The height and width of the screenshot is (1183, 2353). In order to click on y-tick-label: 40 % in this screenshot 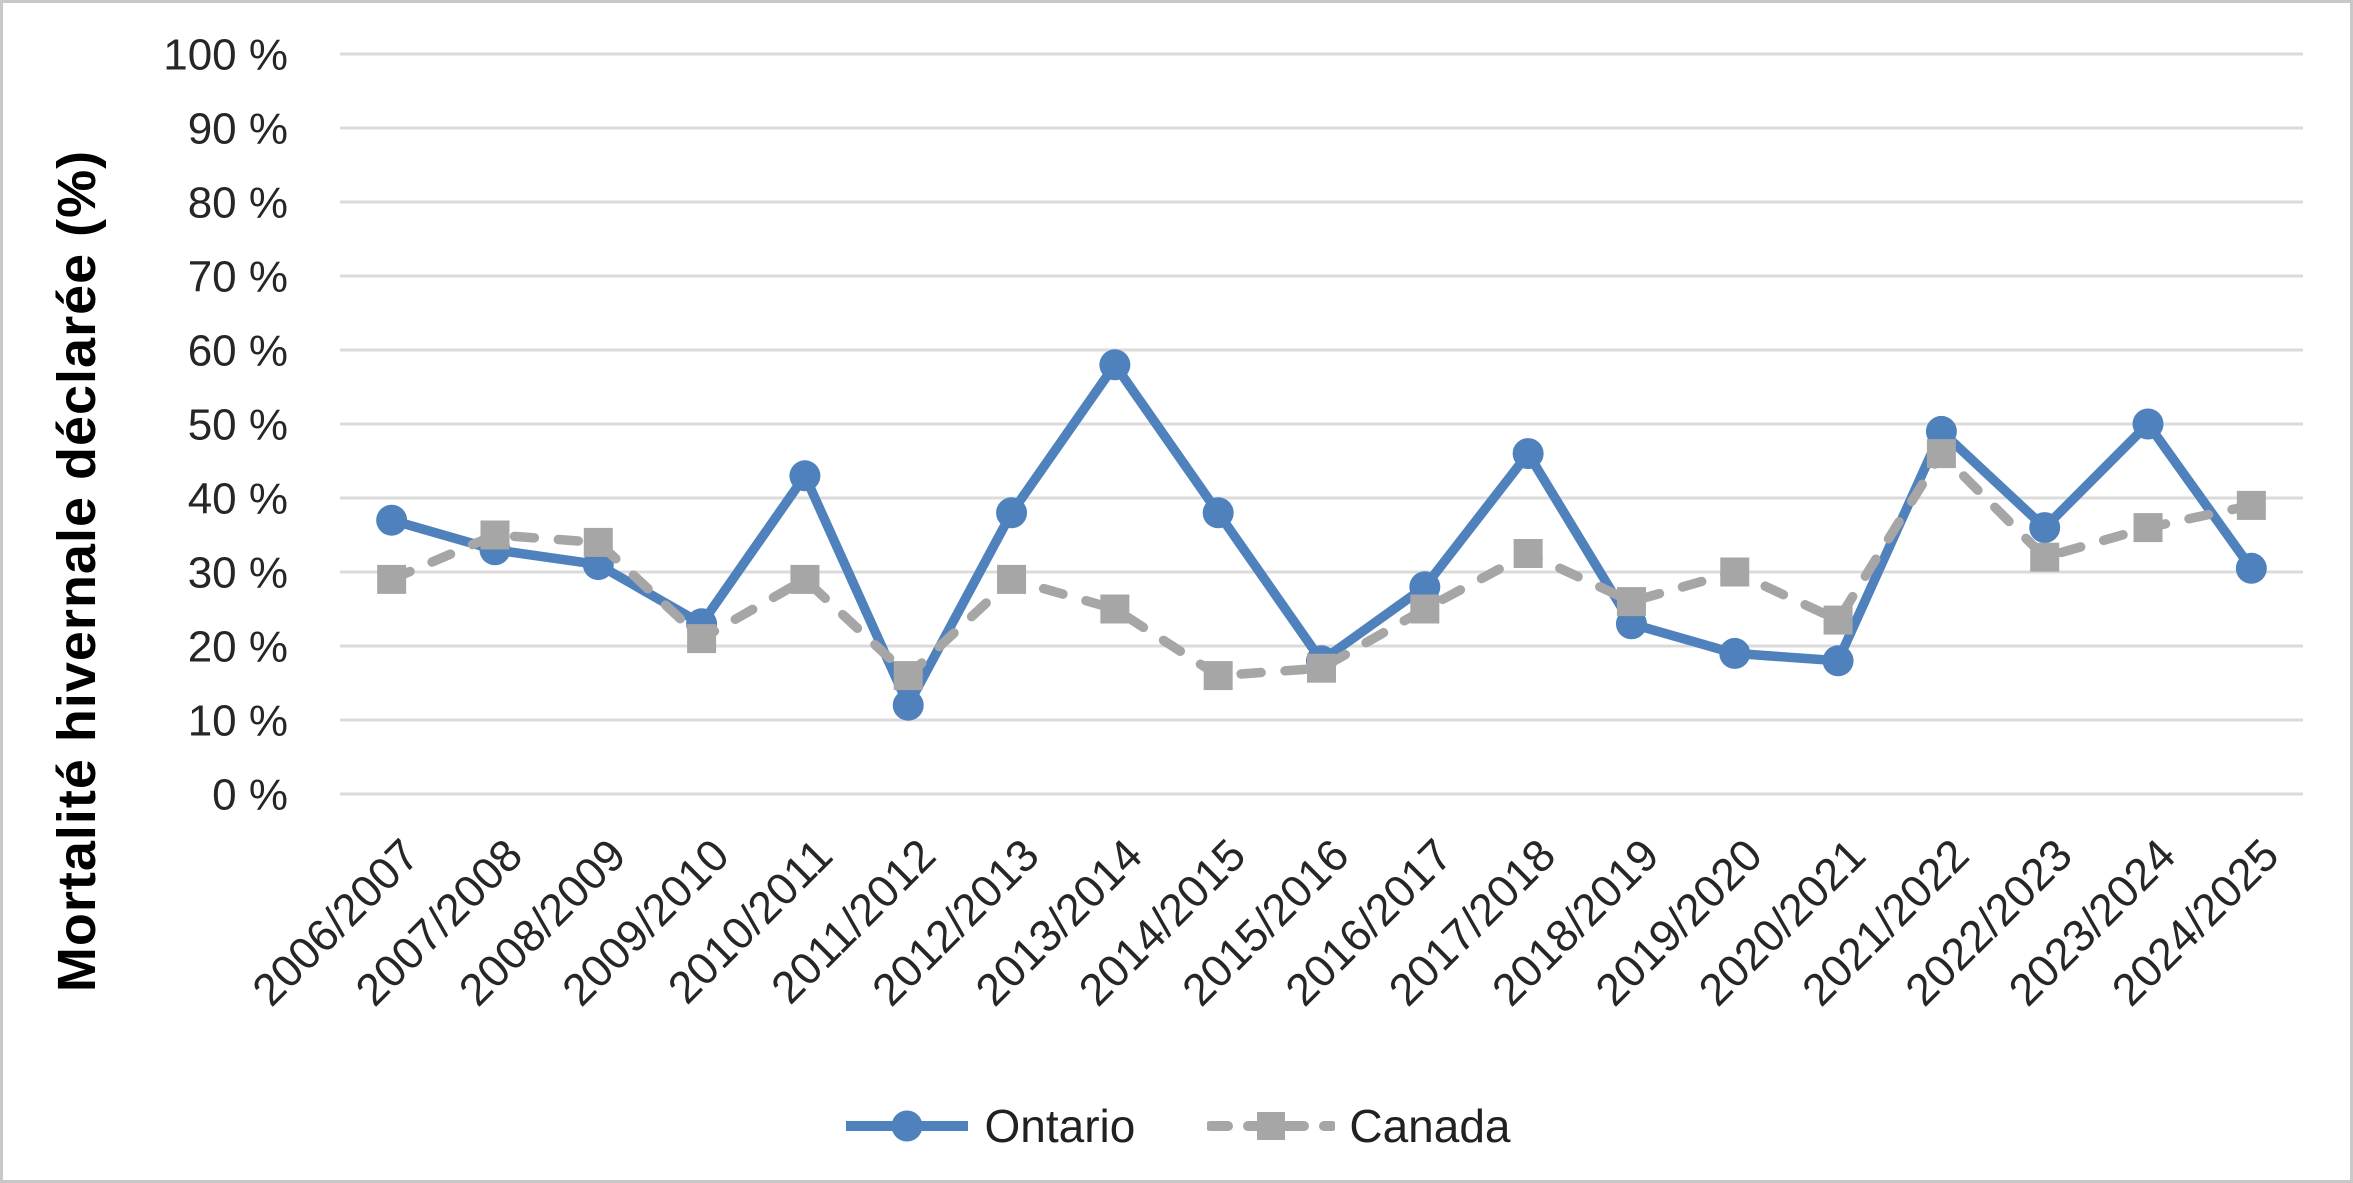, I will do `click(238, 499)`.